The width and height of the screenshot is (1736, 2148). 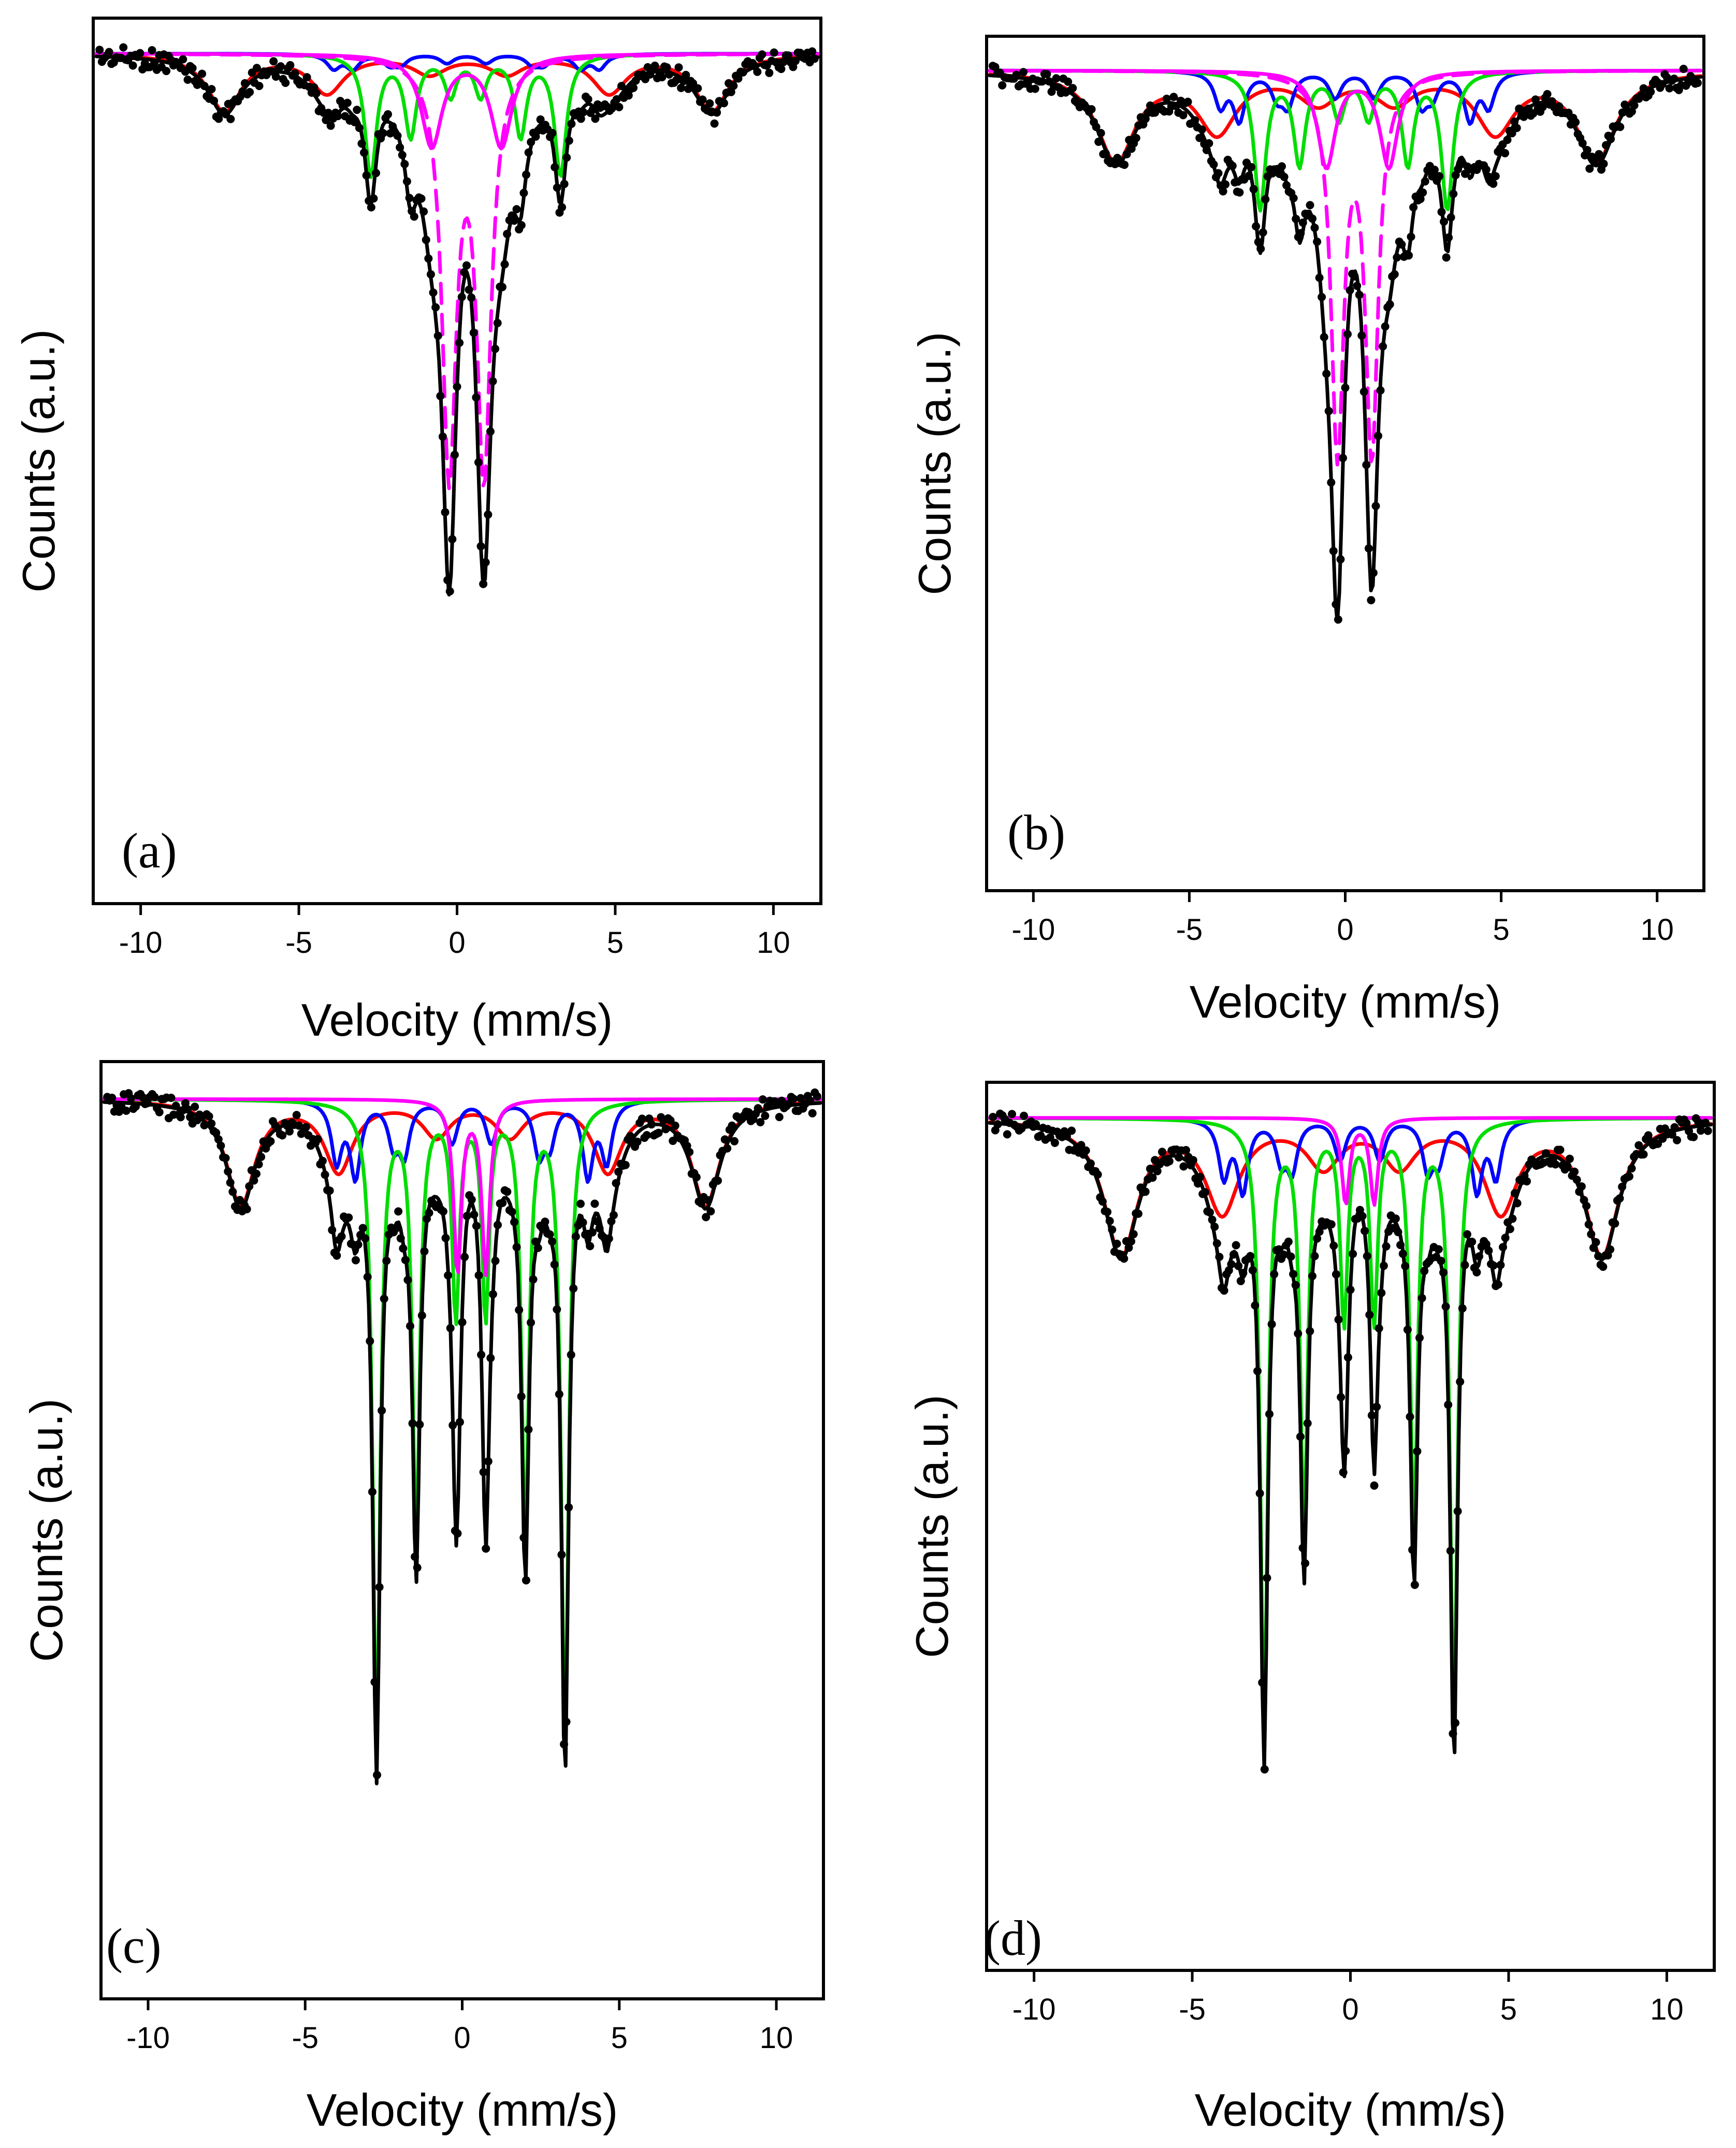 What do you see at coordinates (1034, 2009) in the screenshot?
I see `x-tick-label: -10` at bounding box center [1034, 2009].